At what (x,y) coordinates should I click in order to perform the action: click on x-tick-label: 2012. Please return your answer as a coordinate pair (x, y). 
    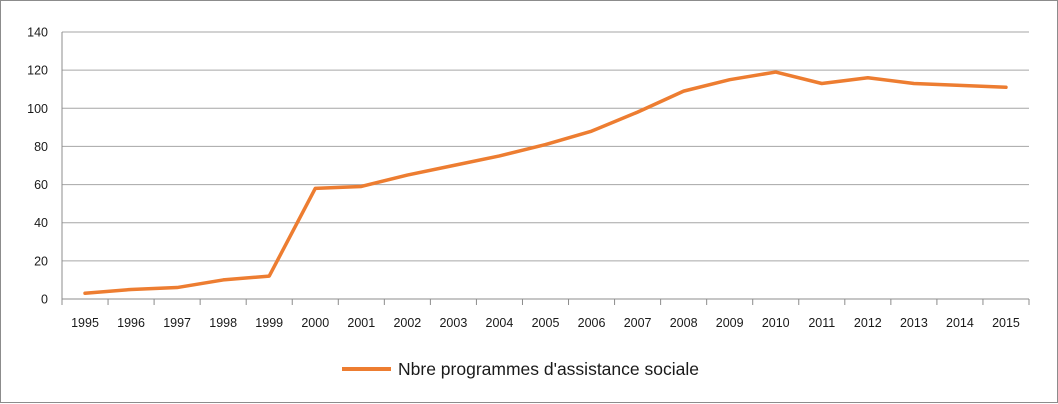
    Looking at the image, I should click on (868, 323).